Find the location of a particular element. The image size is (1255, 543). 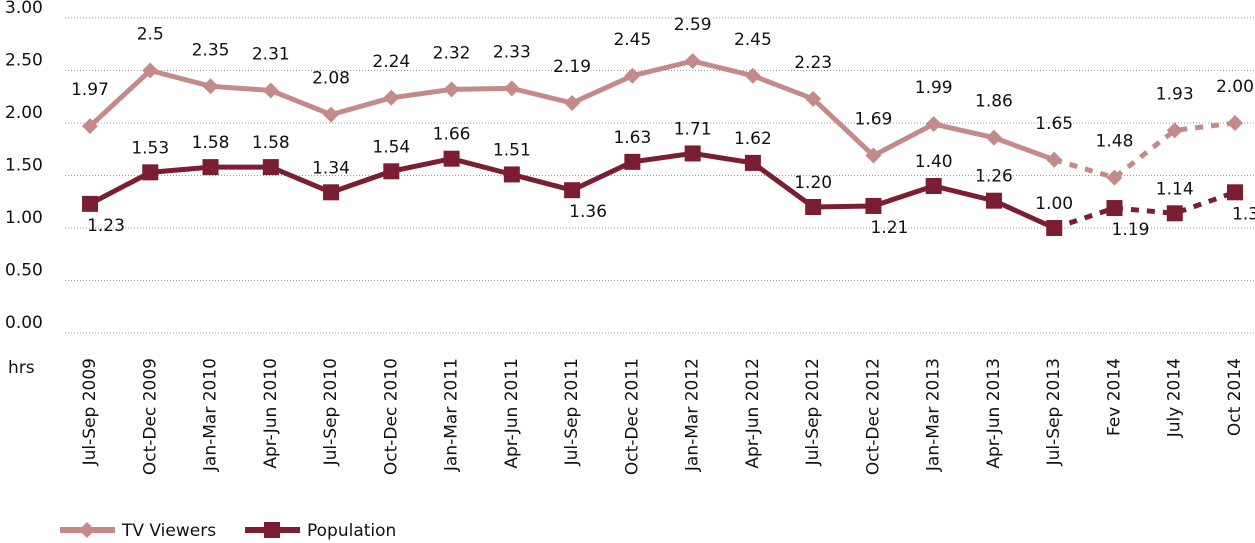

x-tick-label: Oct 2014 is located at coordinates (1235, 397).